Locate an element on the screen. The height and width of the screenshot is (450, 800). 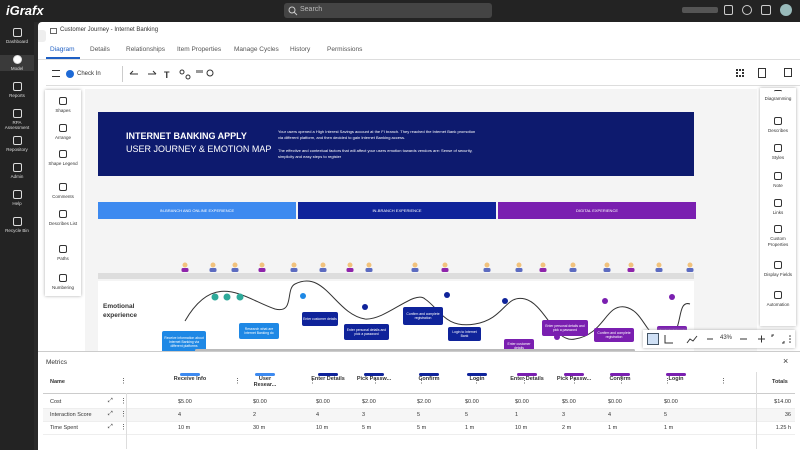
palette-item: Comments is located at coordinates (63, 191).